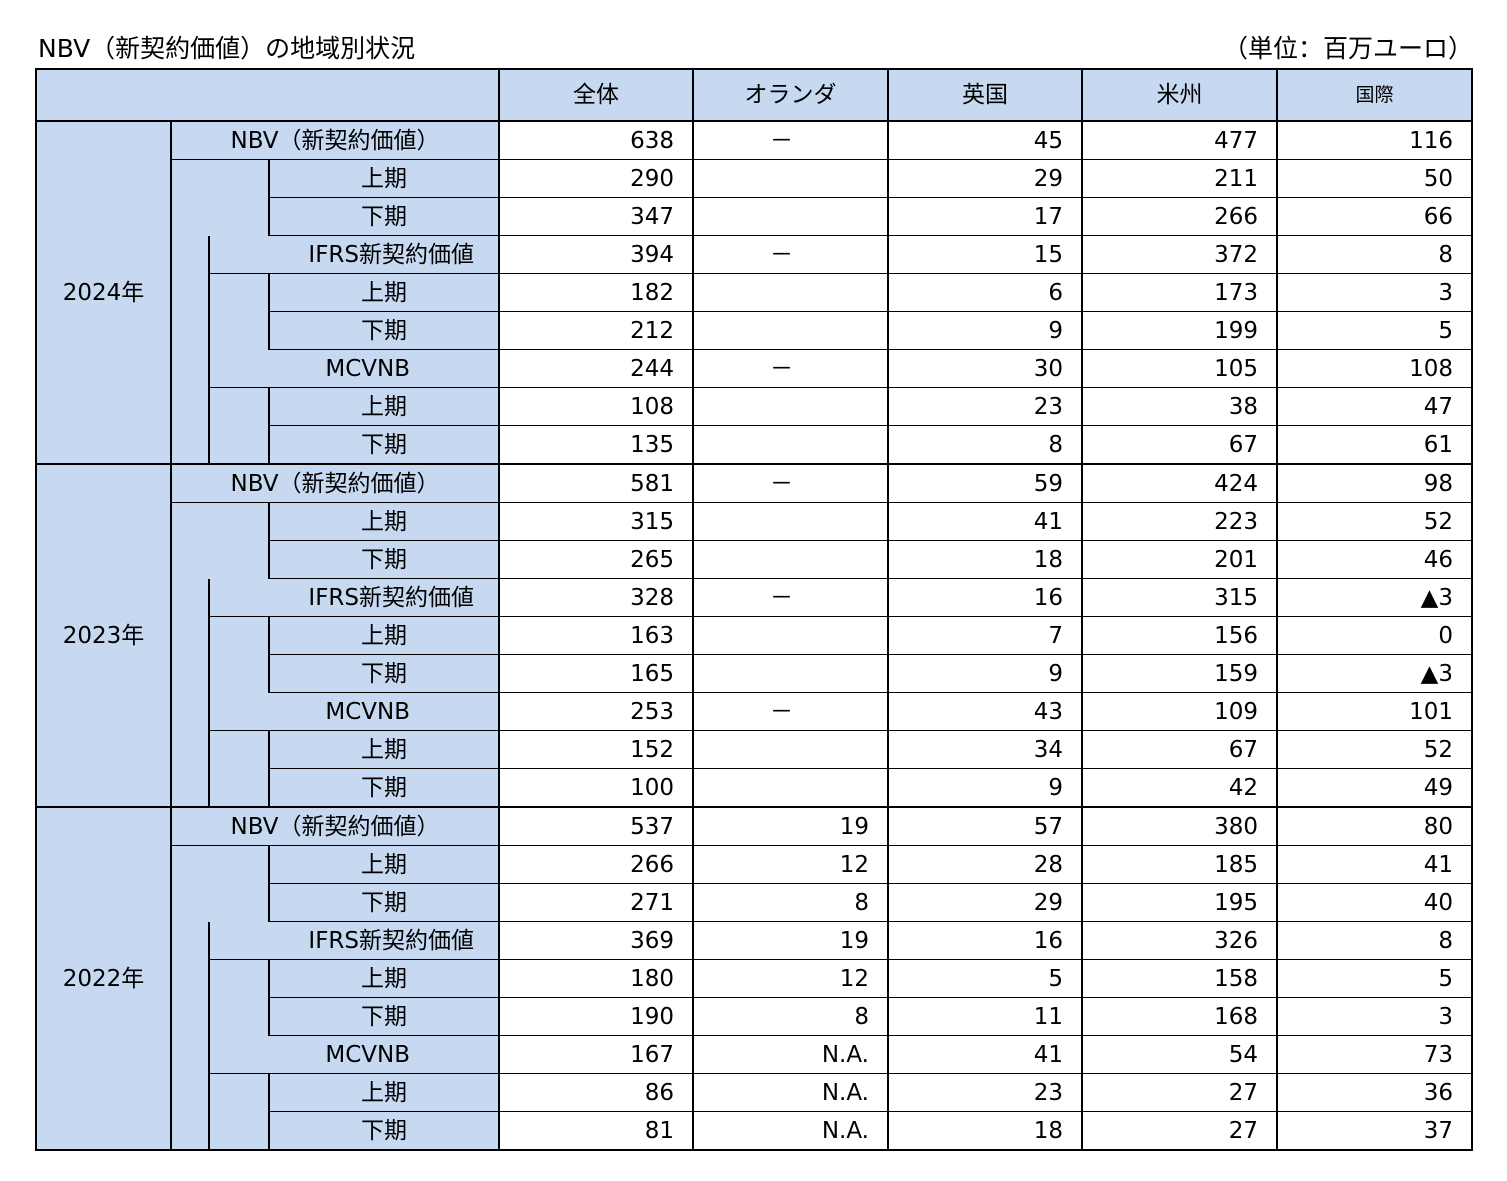 This screenshot has height=1181, width=1507. I want to click on col-header: 米州, so click(1179, 95).